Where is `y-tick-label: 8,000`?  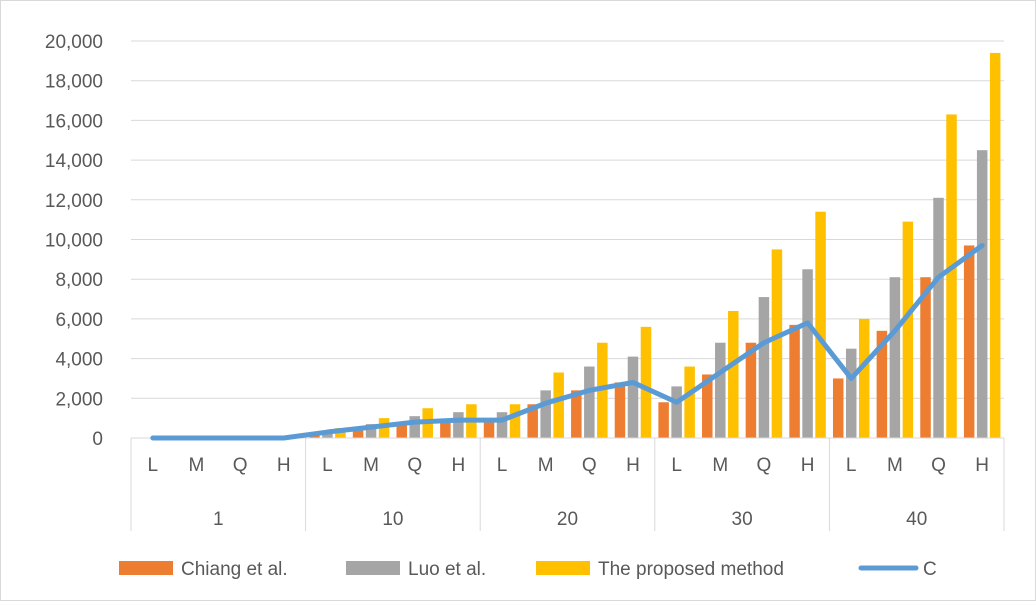
y-tick-label: 8,000 is located at coordinates (79, 280).